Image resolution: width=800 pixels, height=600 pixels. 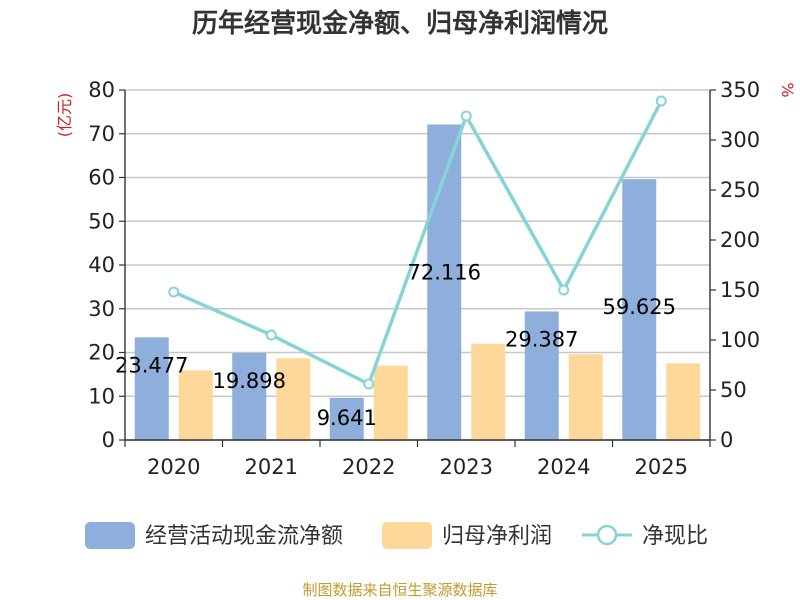 I want to click on y-left-tick-label: 30, so click(x=101, y=309).